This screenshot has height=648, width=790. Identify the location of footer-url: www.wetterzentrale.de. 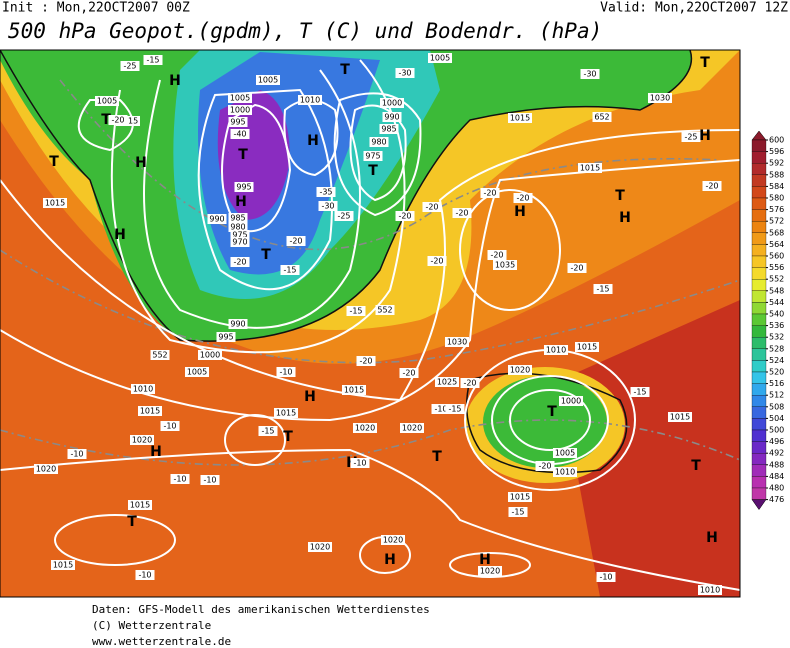
(161, 641).